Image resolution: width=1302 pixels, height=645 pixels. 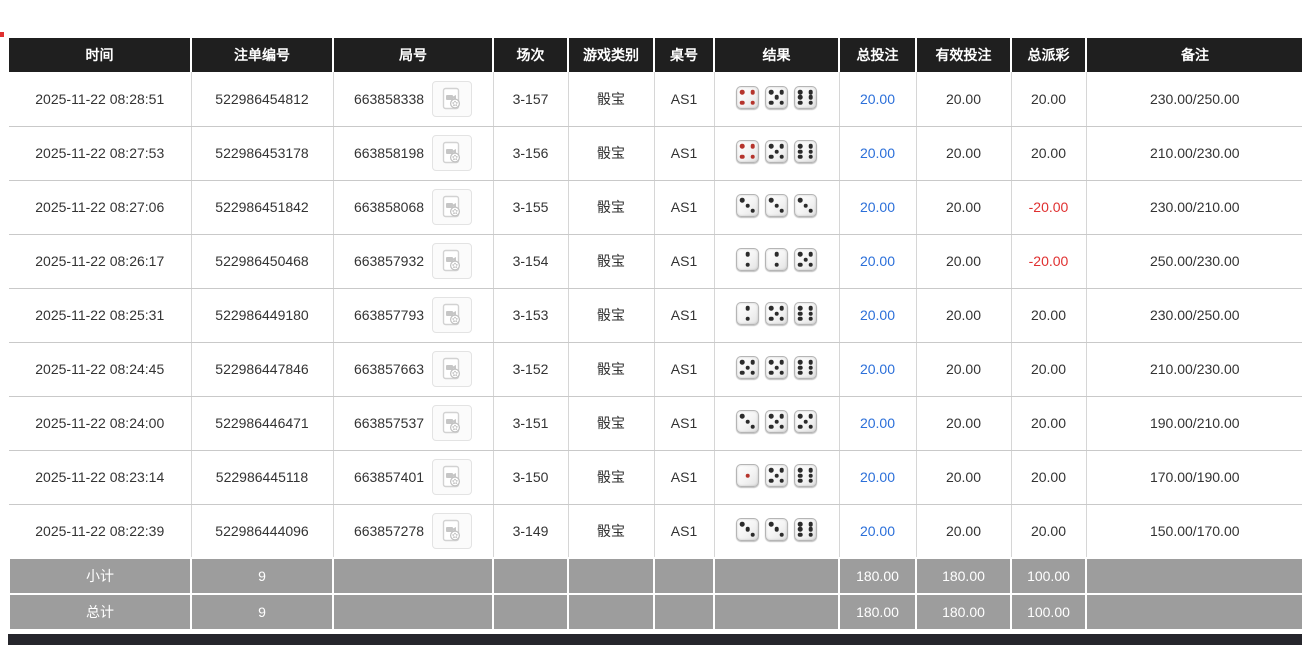 I want to click on left-edge-red-artifact, so click(x=2, y=34).